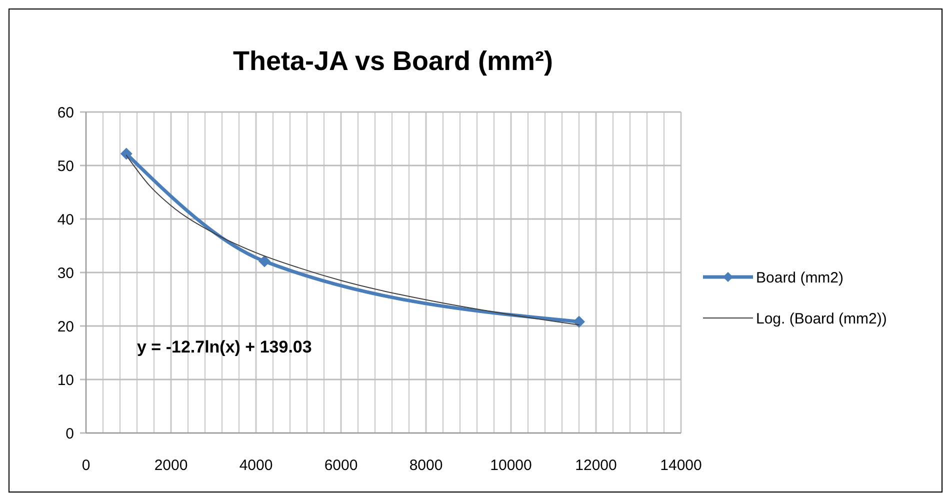 Image resolution: width=943 pixels, height=493 pixels. I want to click on y-tick-label: 50, so click(65, 166).